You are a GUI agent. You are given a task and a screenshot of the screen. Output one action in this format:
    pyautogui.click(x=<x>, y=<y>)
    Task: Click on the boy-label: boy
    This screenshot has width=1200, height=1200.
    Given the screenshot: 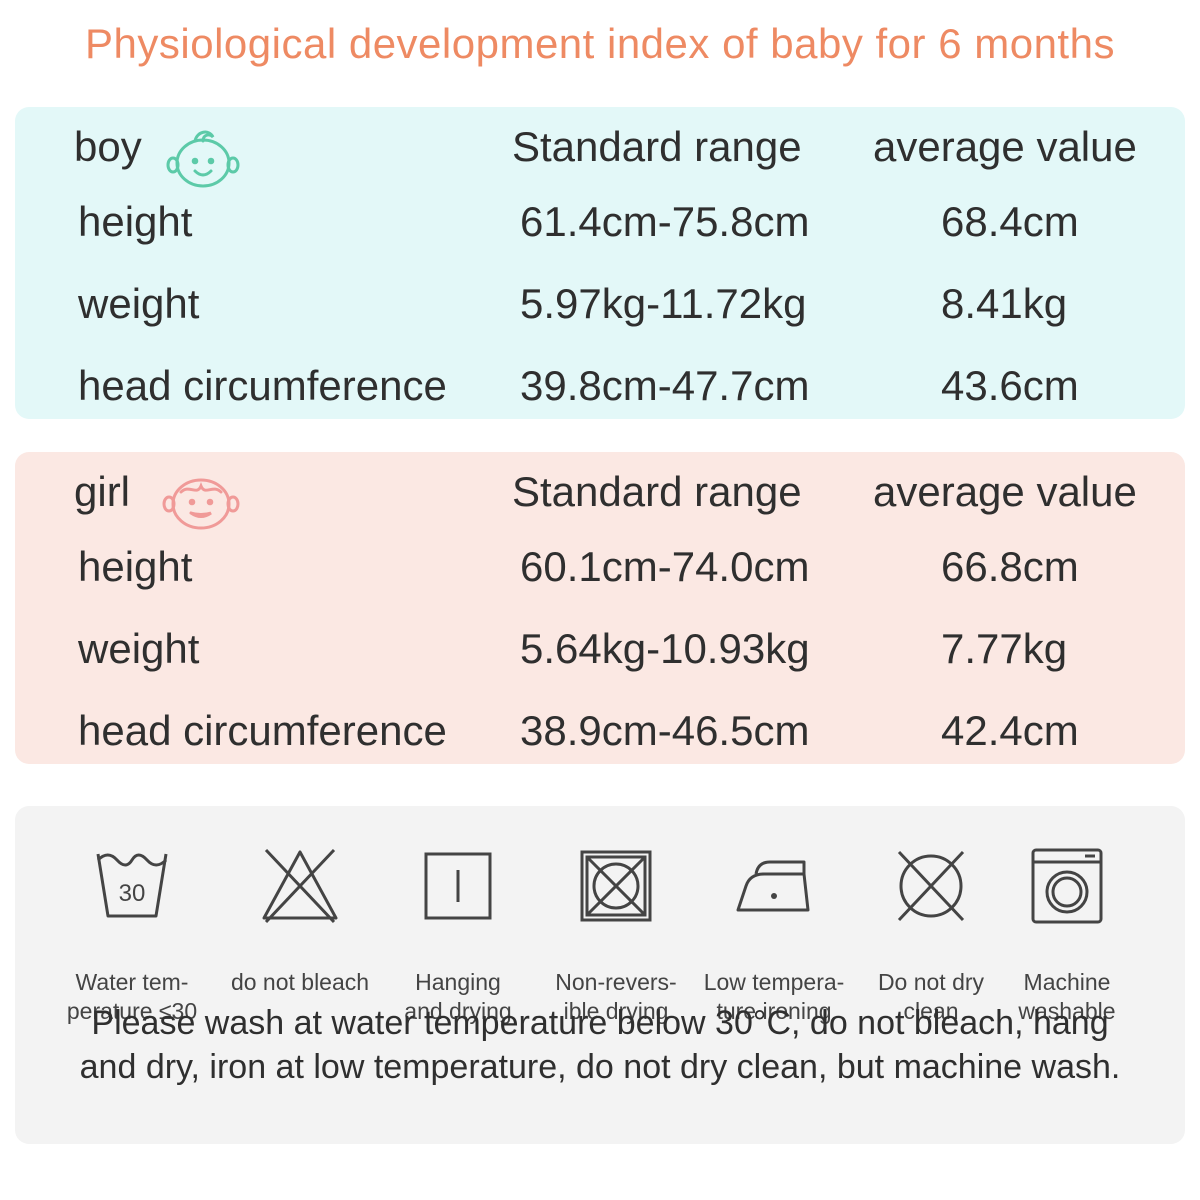 What is the action you would take?
    pyautogui.click(x=108, y=146)
    